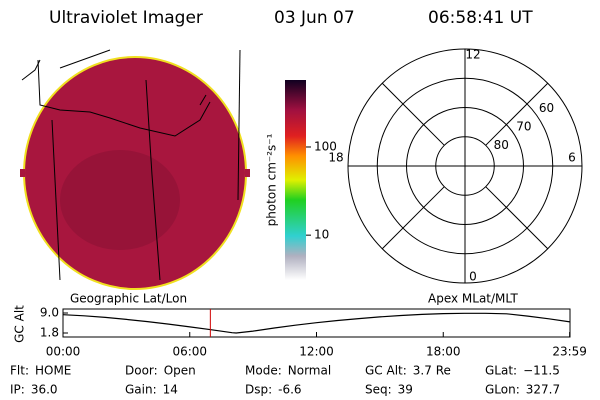  Describe the element at coordinates (314, 18) in the screenshot. I see `date: 03 Jun 07` at that location.